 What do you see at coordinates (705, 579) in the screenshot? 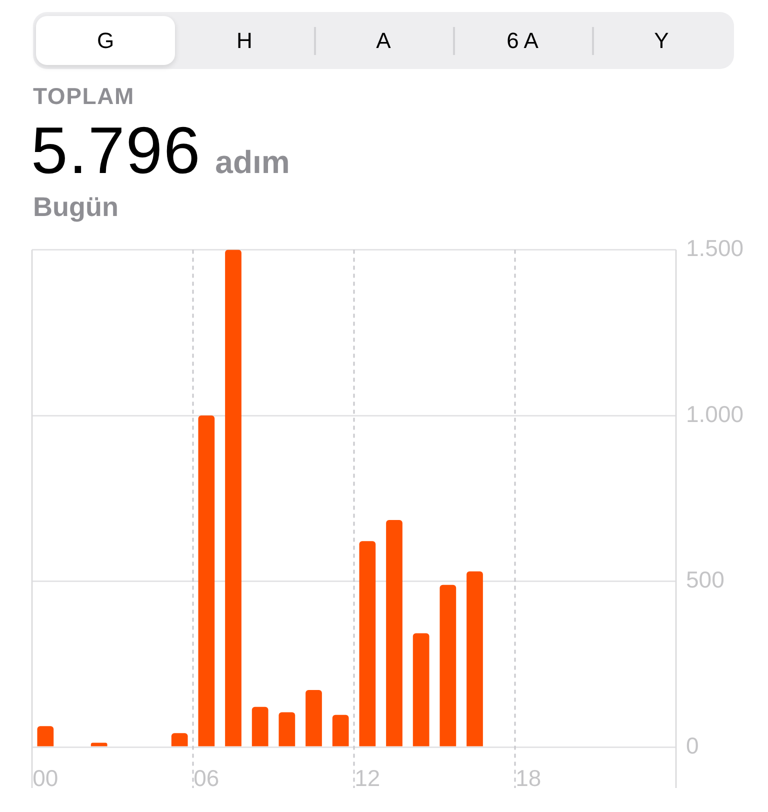
I see `y-tick-label: 500` at bounding box center [705, 579].